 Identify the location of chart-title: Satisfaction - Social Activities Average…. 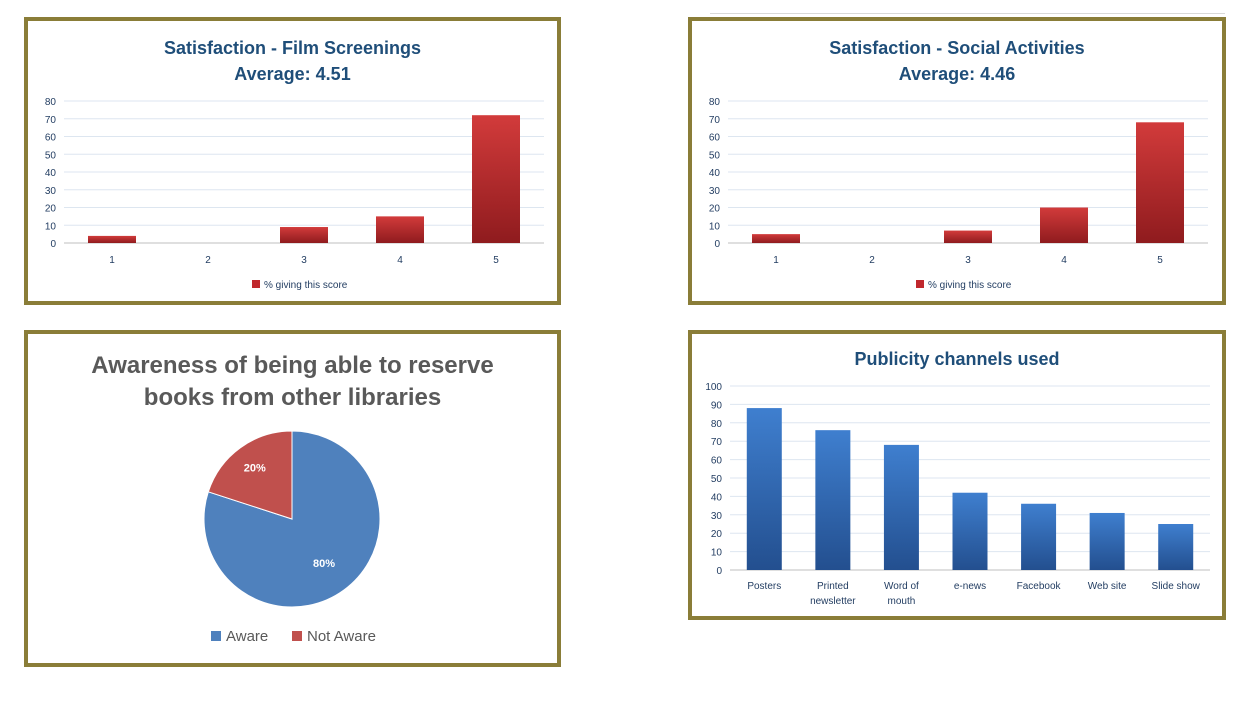
(957, 61).